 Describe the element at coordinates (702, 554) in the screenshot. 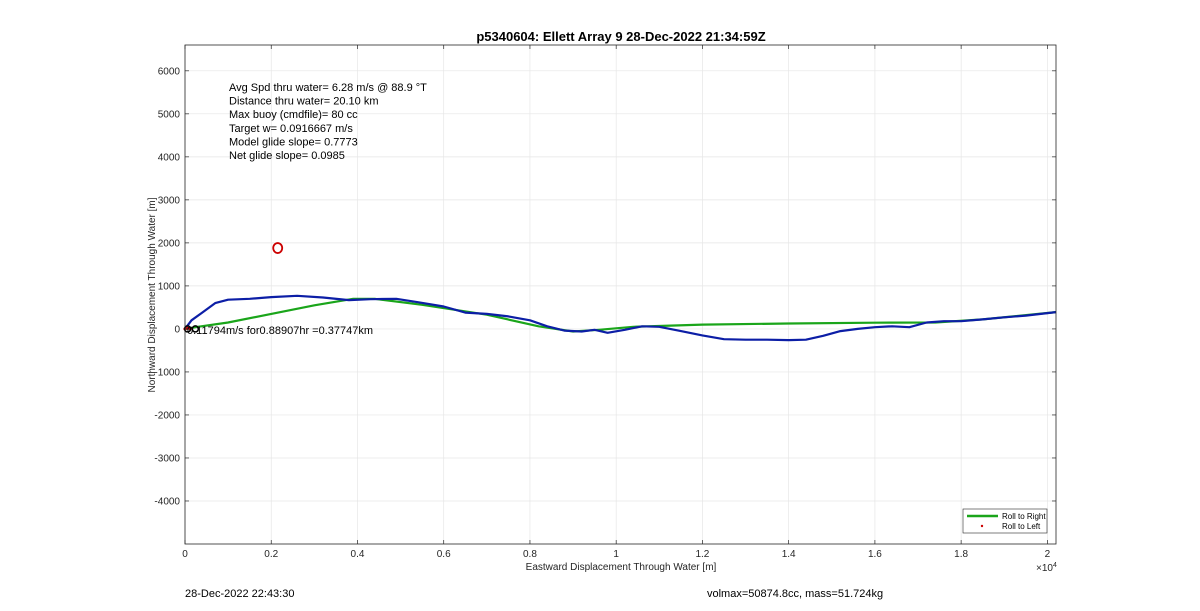

I see `x-tick-label: 1.2` at that location.